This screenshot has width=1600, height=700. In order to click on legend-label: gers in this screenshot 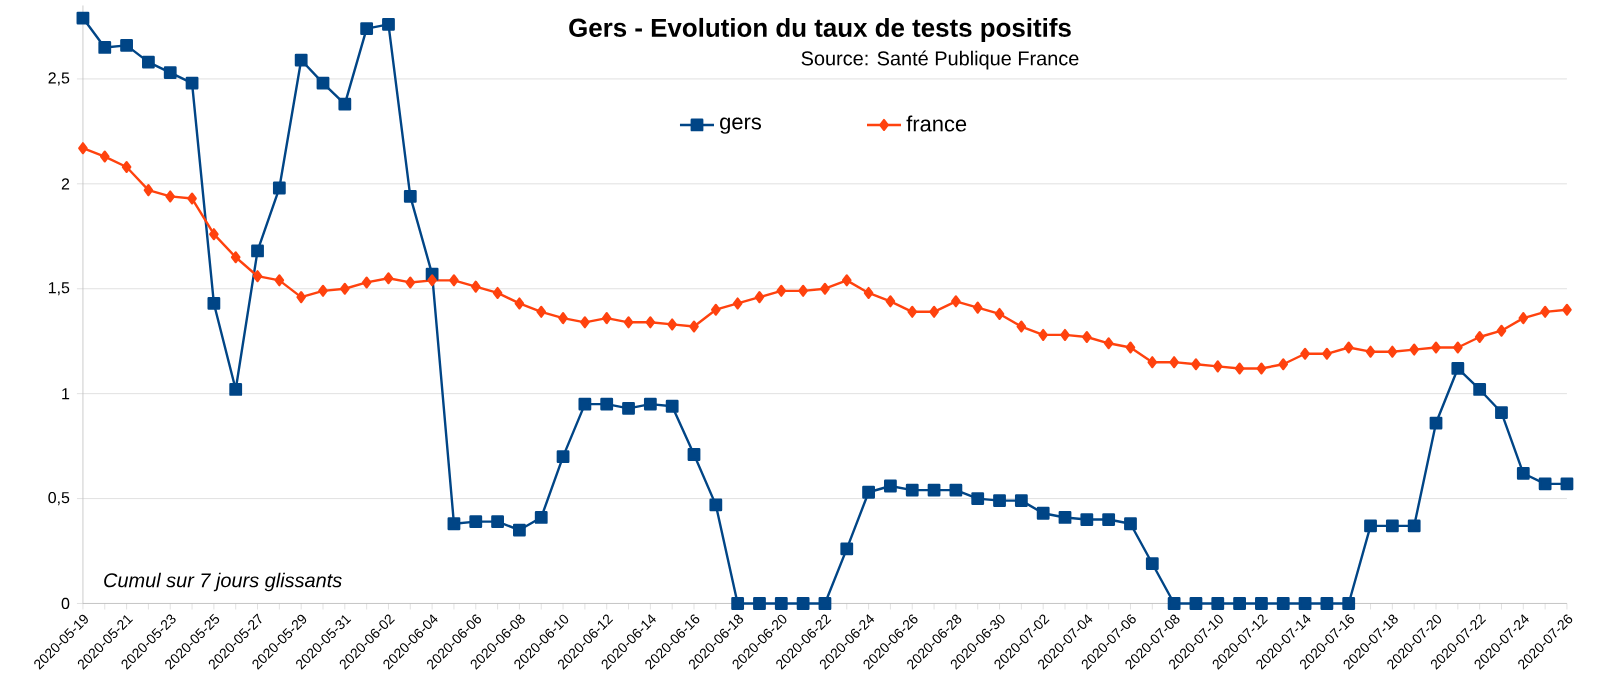, I will do `click(741, 125)`.